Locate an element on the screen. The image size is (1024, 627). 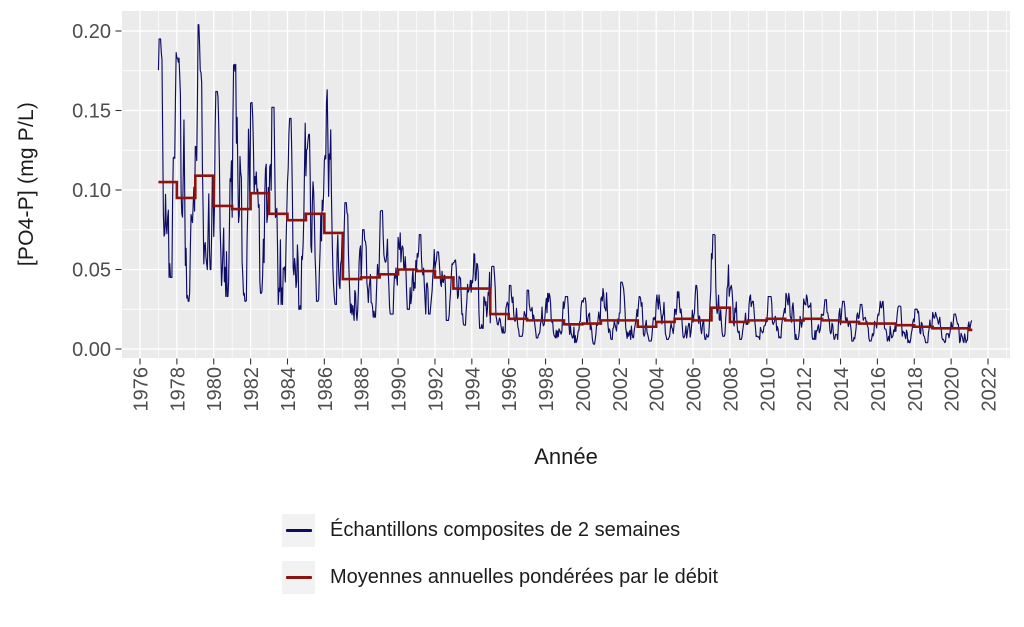
x-tick-label: 2008 is located at coordinates (731, 389).